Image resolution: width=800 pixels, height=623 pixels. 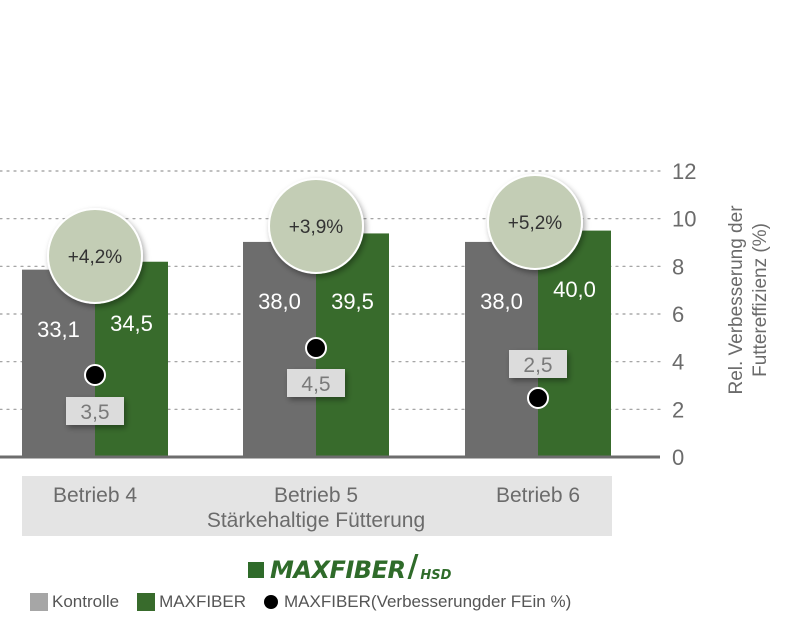 I want to click on legend-swatch-kontrolle, so click(x=39, y=602).